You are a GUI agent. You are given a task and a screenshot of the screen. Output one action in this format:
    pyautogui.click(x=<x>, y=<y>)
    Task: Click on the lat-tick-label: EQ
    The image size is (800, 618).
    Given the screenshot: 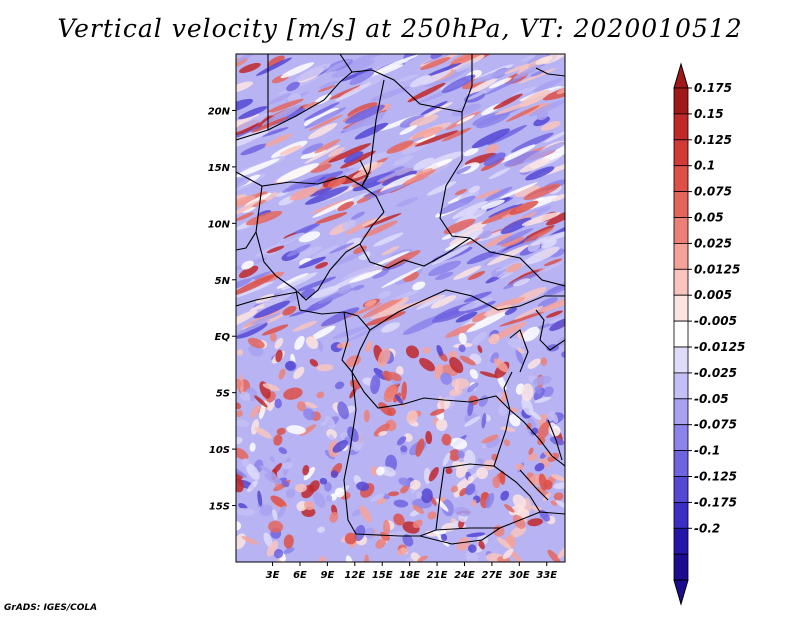 What is the action you would take?
    pyautogui.click(x=223, y=337)
    